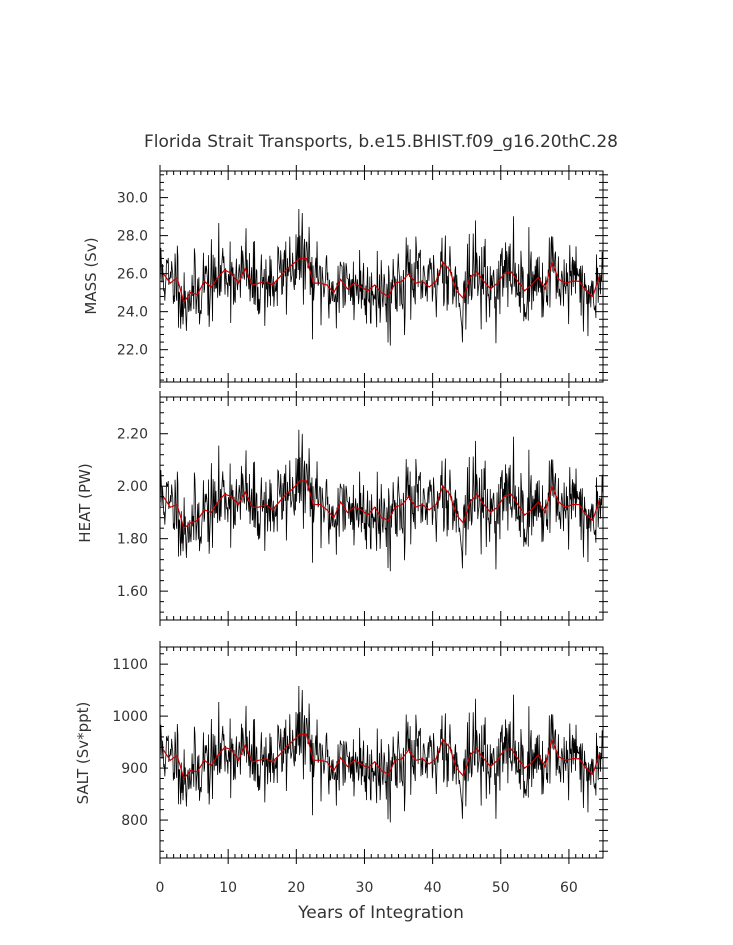  What do you see at coordinates (380, 913) in the screenshot?
I see `x-axis-label: Years of Integration` at bounding box center [380, 913].